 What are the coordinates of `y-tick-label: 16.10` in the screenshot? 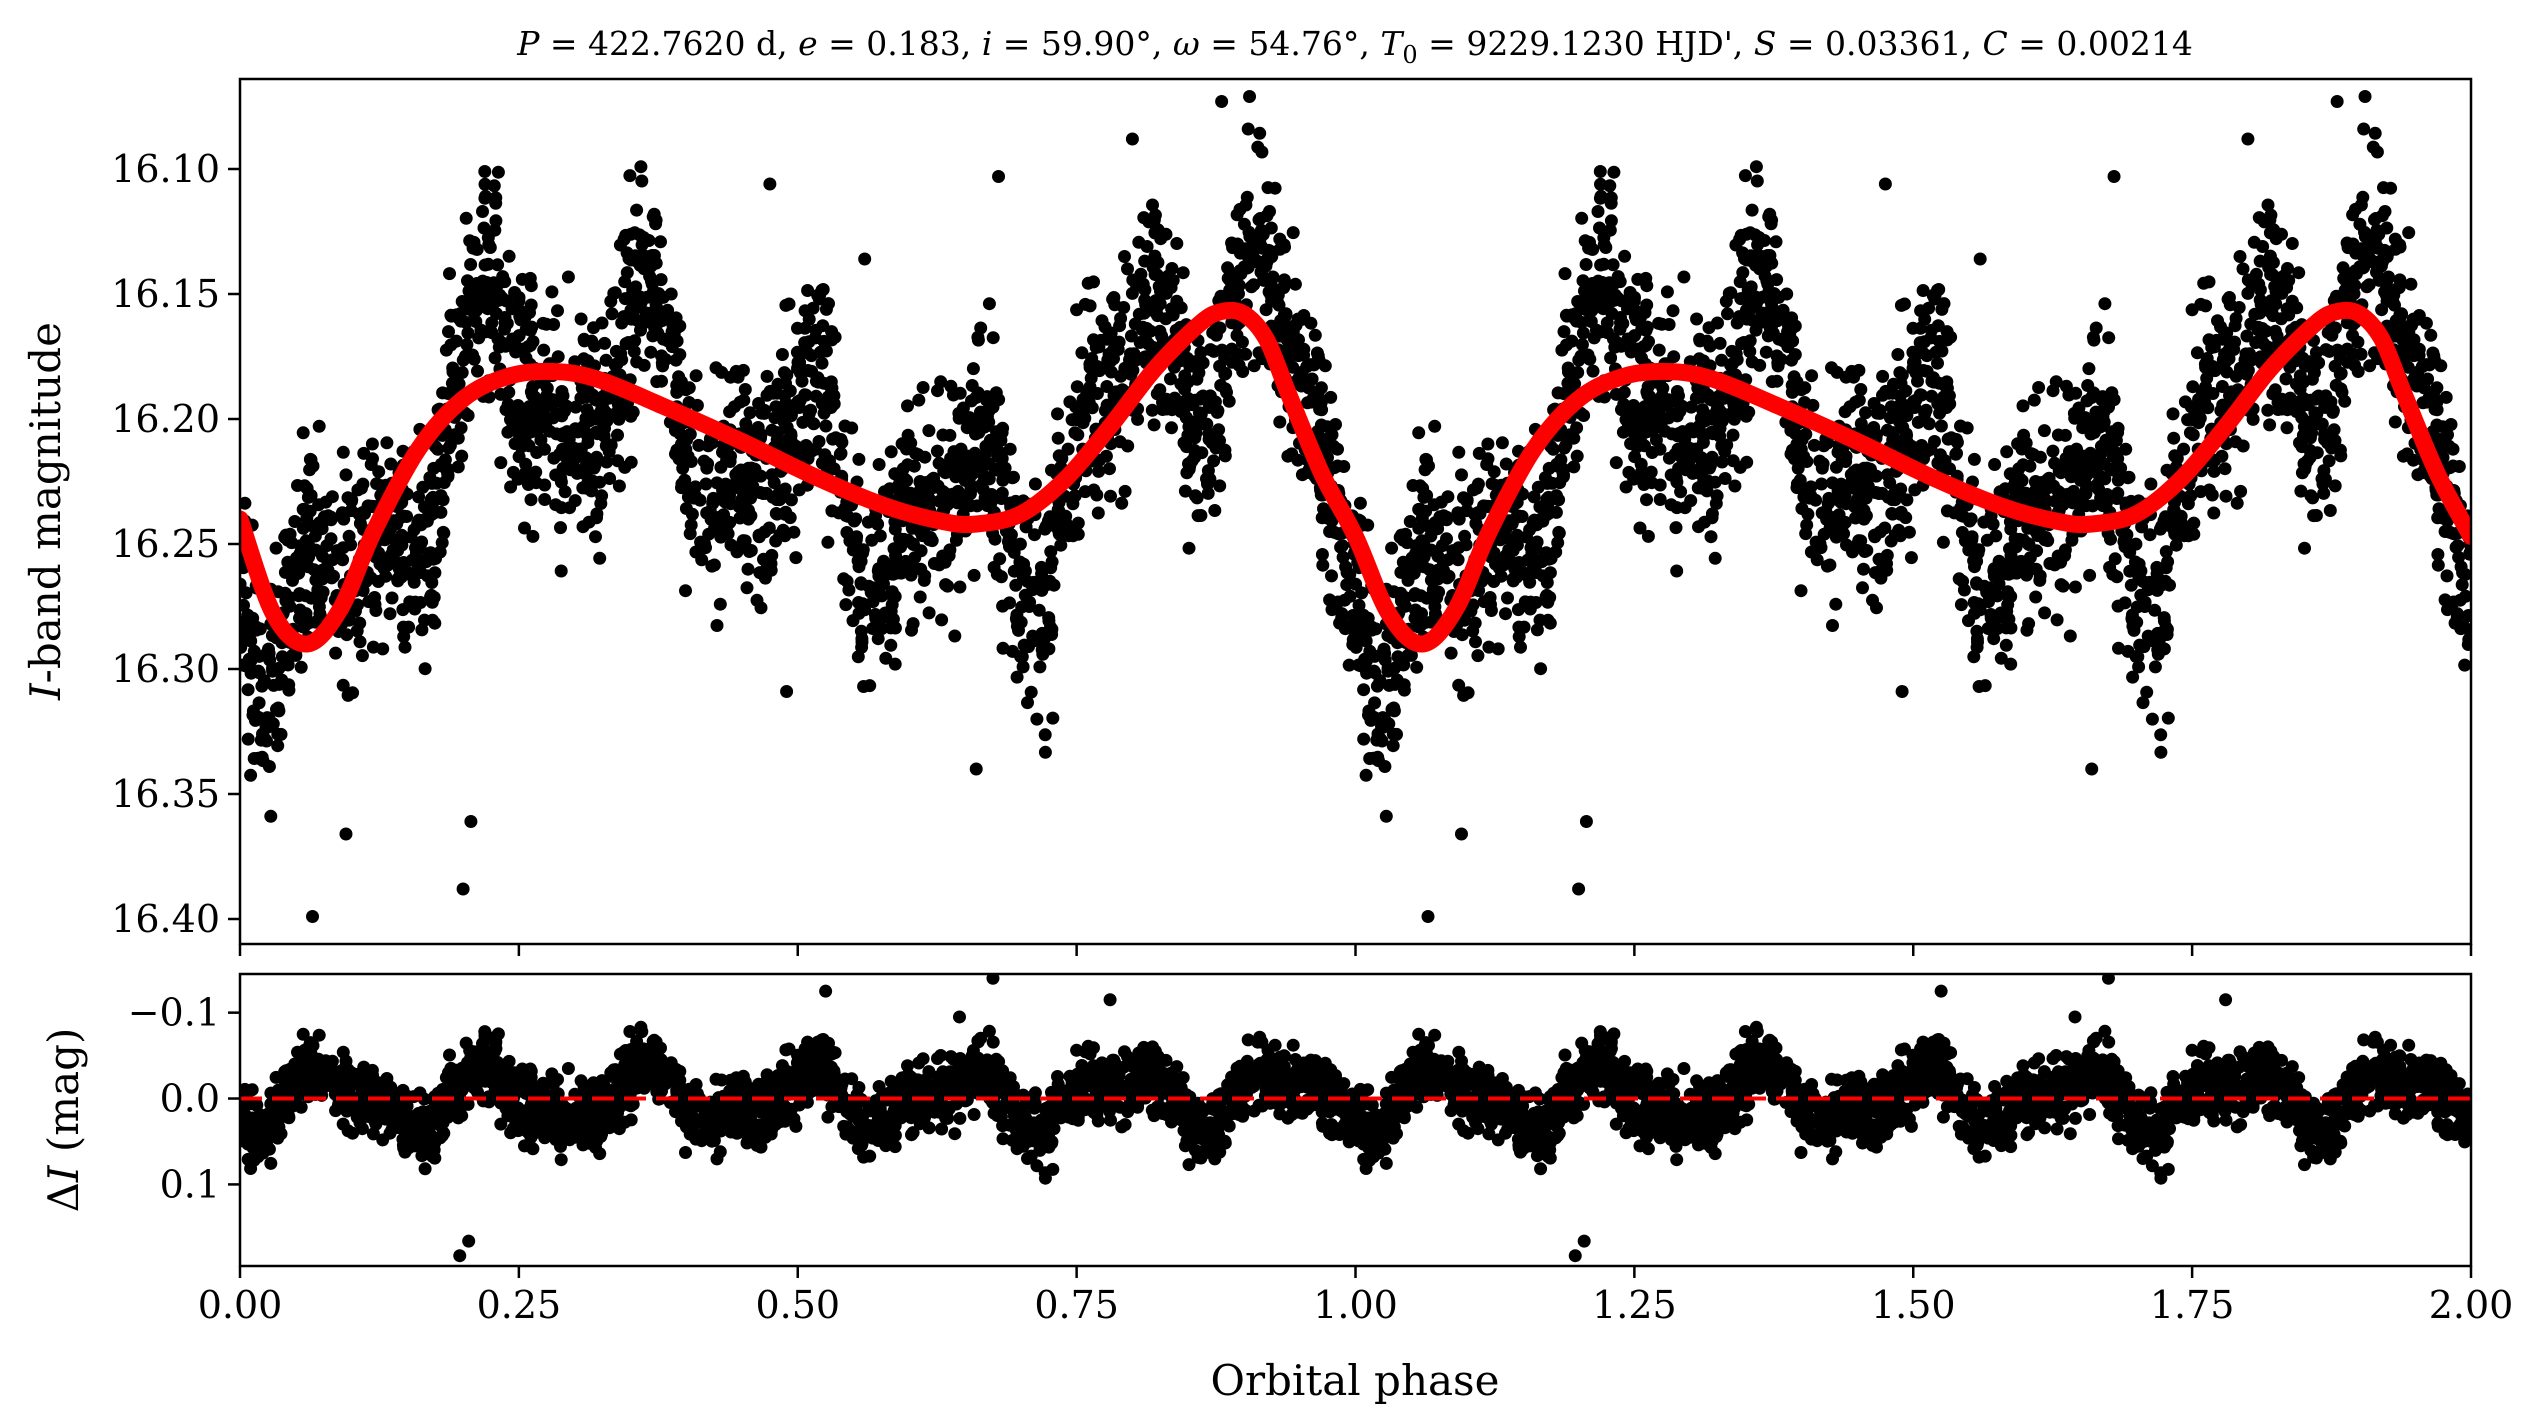 It's located at (165, 169).